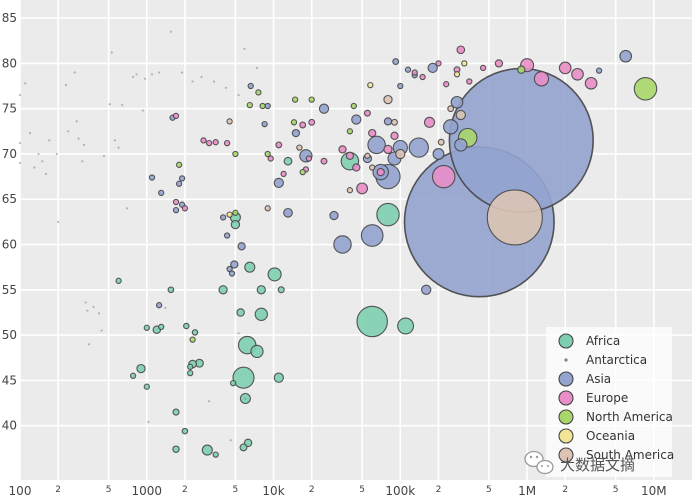  What do you see at coordinates (589, 341) in the screenshot?
I see `legend-item-africa: Africa` at bounding box center [589, 341].